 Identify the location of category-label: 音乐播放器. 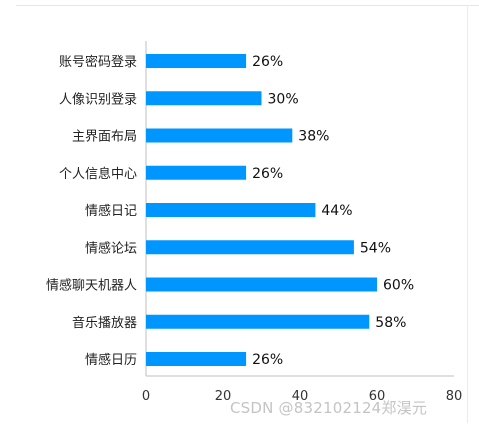
(104, 323).